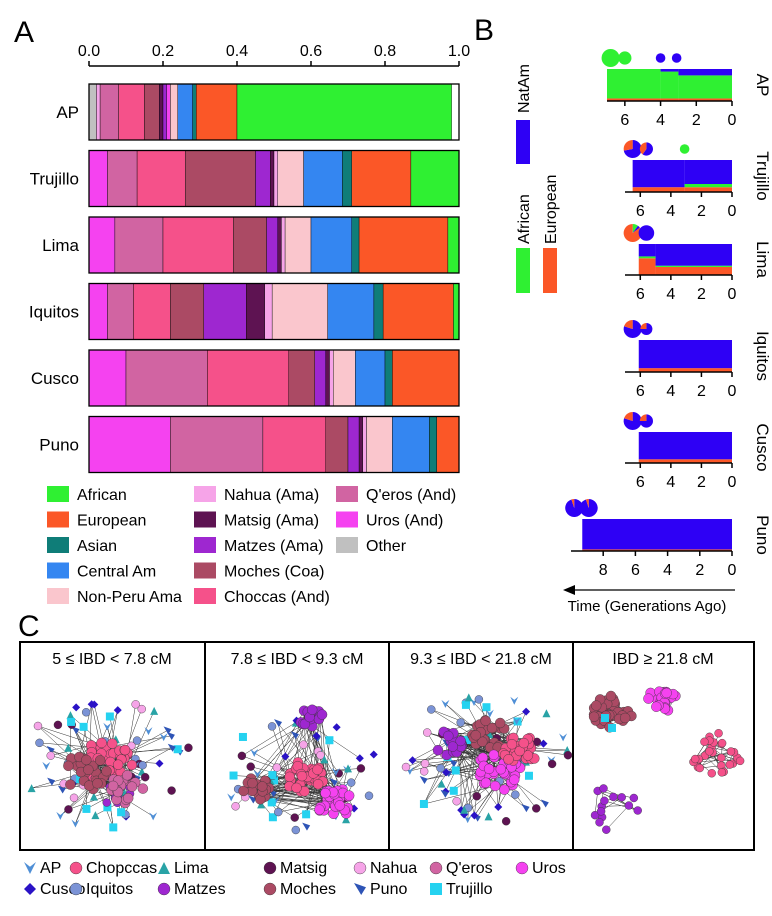 This screenshot has height=916, width=772. Describe the element at coordinates (191, 868) in the screenshot. I see `network-legend-label: Lima` at that location.